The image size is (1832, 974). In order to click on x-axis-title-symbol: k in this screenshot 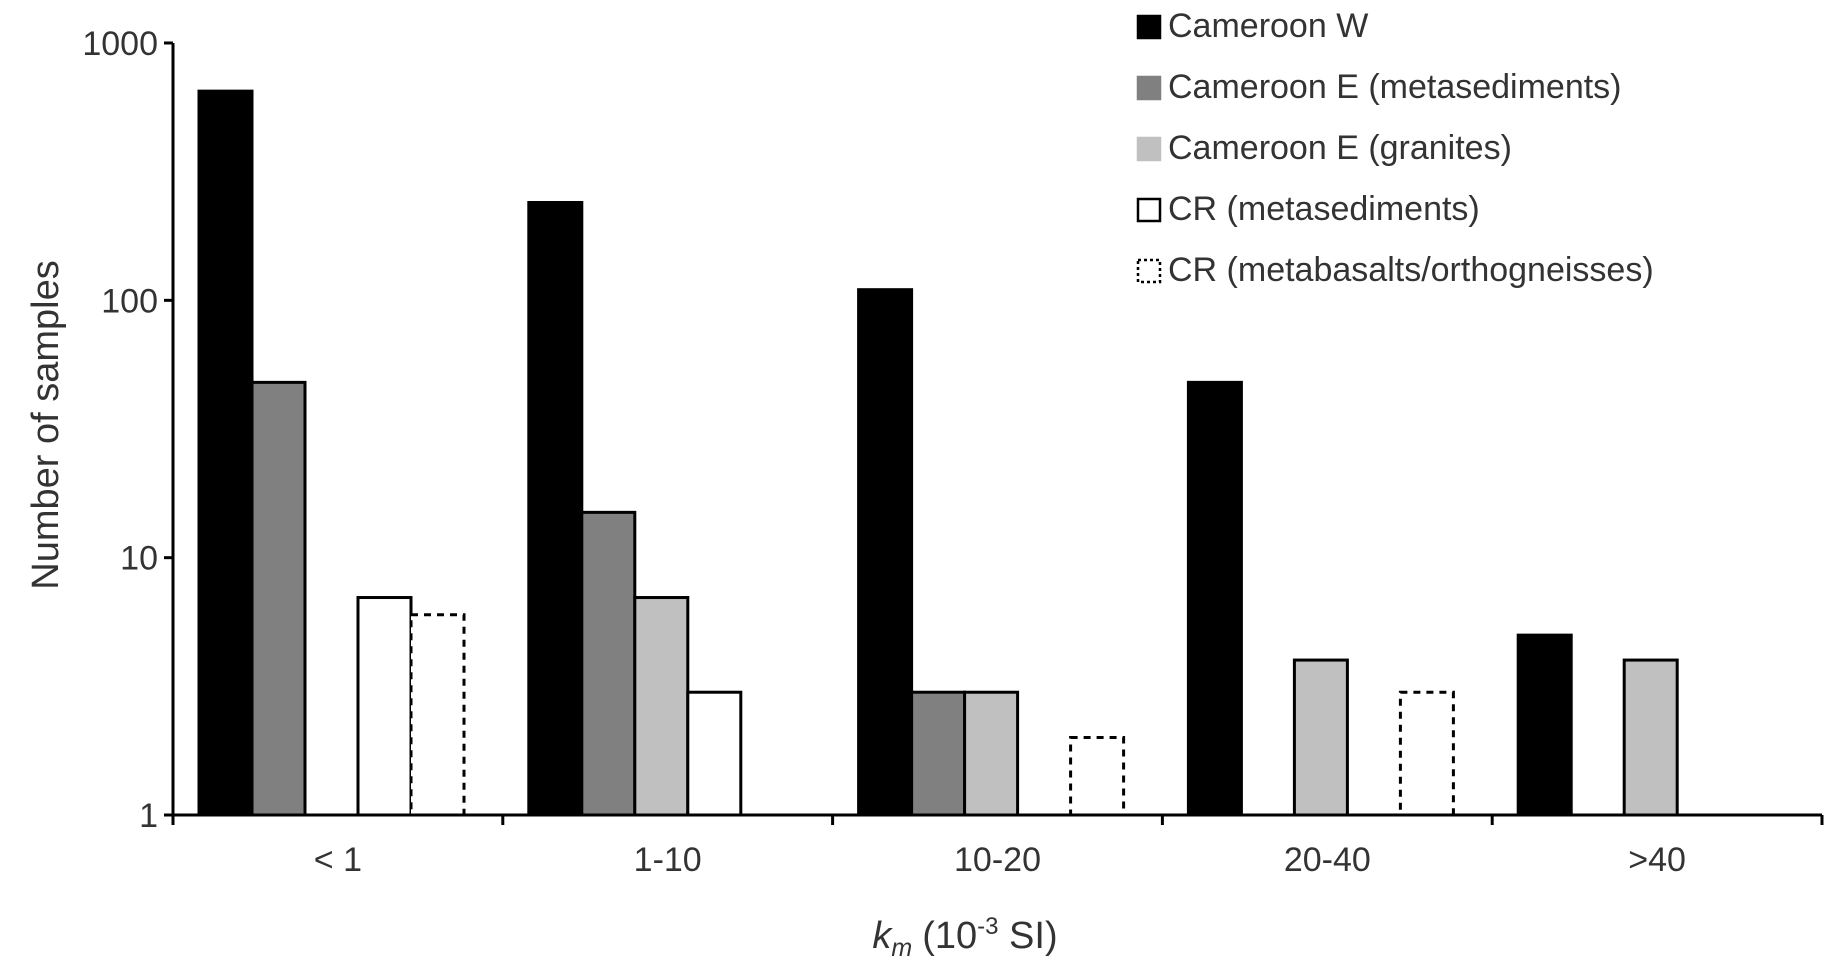, I will do `click(882, 936)`.